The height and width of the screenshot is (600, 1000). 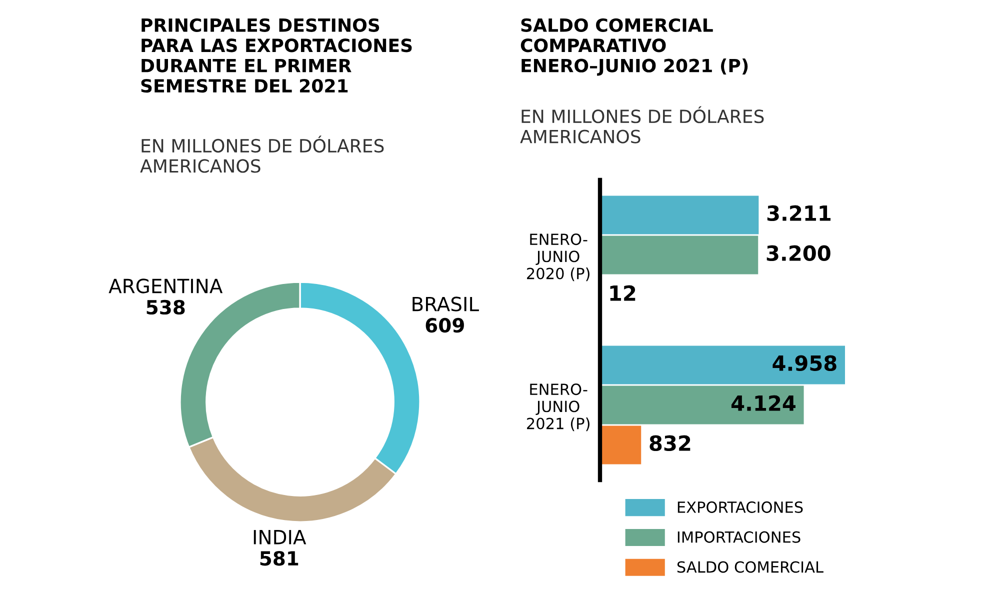 I want to click on legend-label: EXPORTACIONES, so click(x=740, y=507).